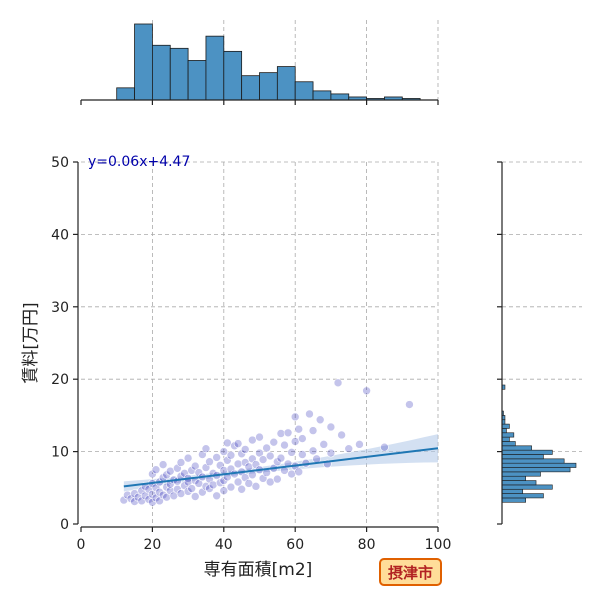 Image resolution: width=600 pixels, height=600 pixels. Describe the element at coordinates (259, 64) in the screenshot. I see `top-histogram` at that location.